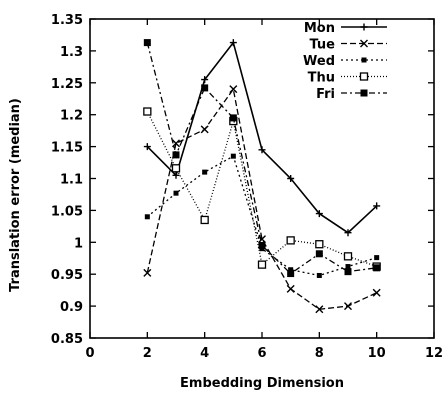  I want to click on y-tick-label: 0.9, so click(71, 307).